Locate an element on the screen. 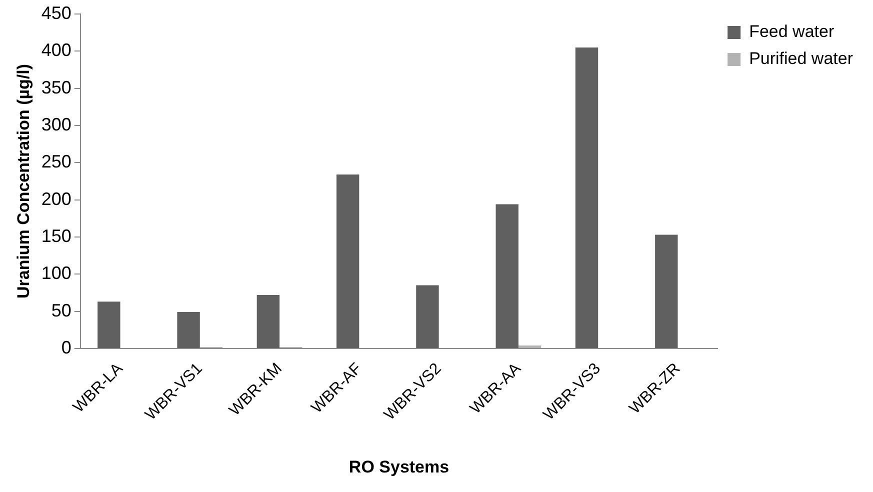 This screenshot has width=873, height=492. y-tick-label: 200 is located at coordinates (56, 198).